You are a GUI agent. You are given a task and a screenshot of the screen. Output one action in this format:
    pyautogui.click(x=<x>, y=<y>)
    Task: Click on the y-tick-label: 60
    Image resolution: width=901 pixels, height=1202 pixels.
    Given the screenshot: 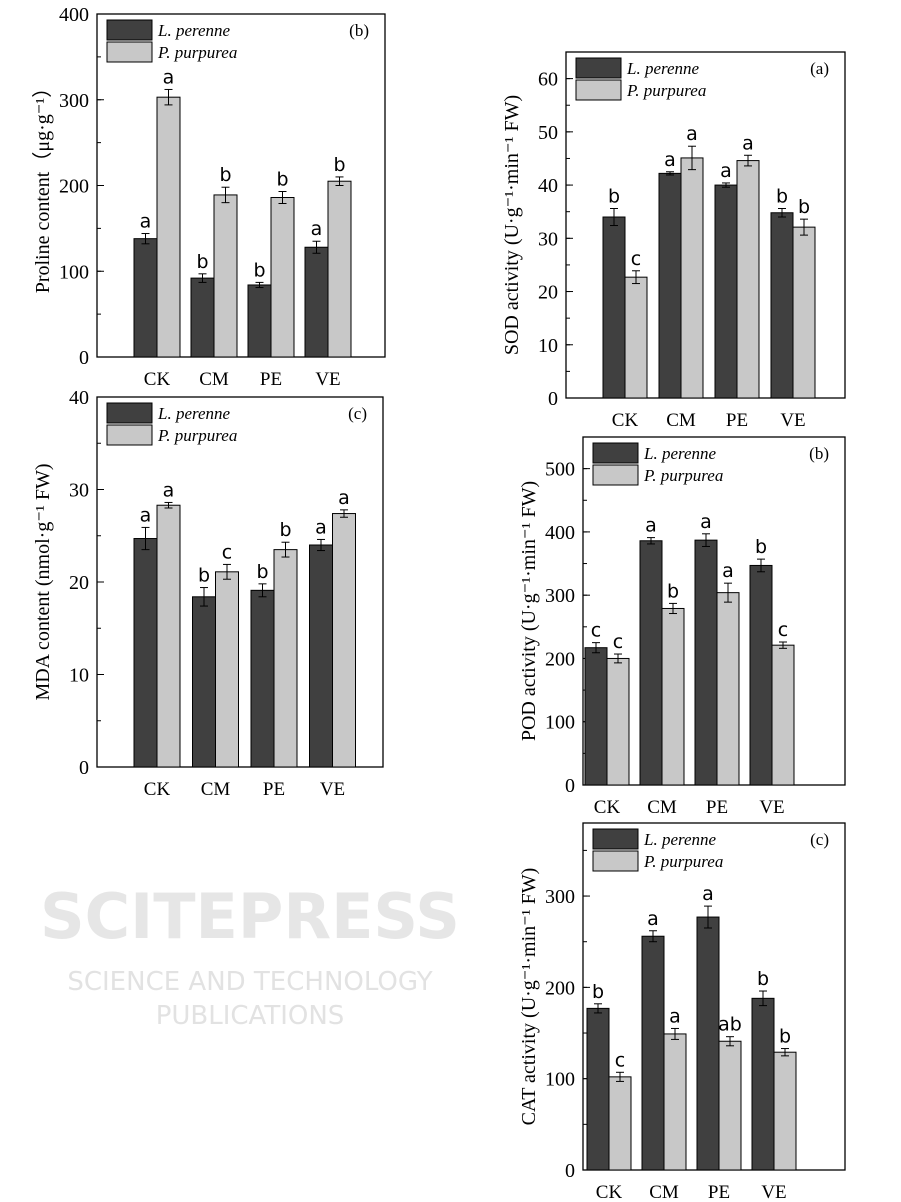 What is the action you would take?
    pyautogui.click(x=548, y=80)
    